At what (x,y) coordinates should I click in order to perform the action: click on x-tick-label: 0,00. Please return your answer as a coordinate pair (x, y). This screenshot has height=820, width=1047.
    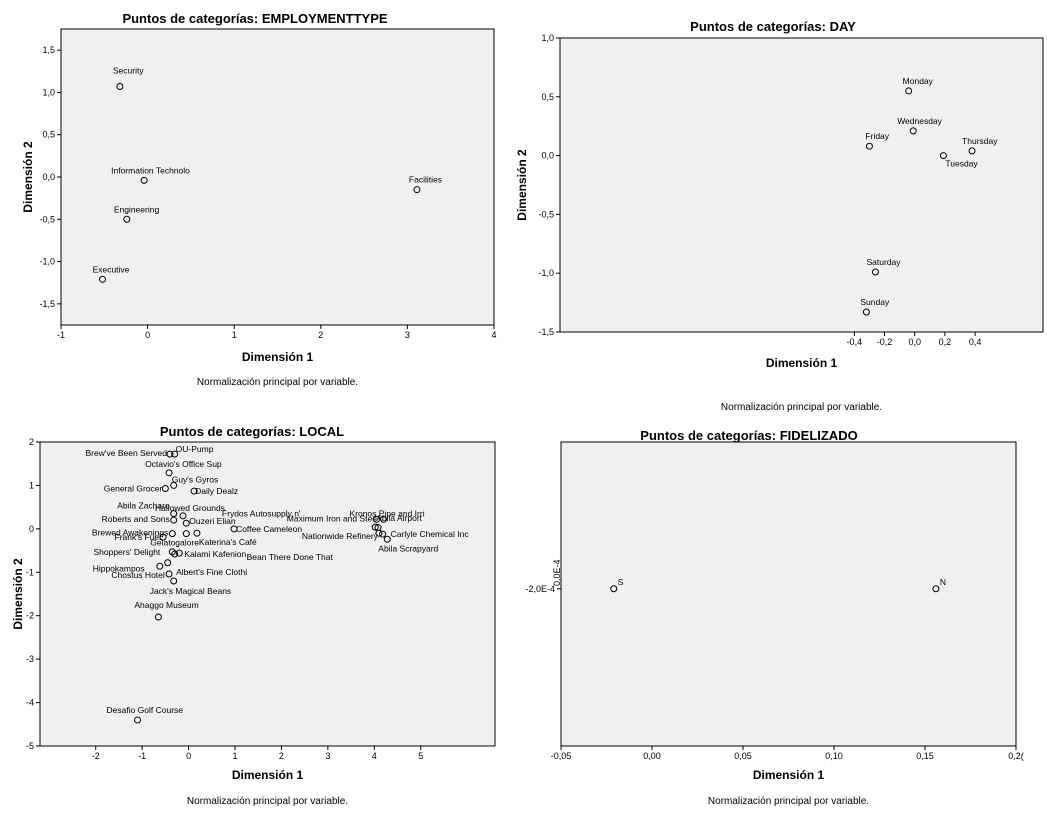
    Looking at the image, I should click on (652, 756).